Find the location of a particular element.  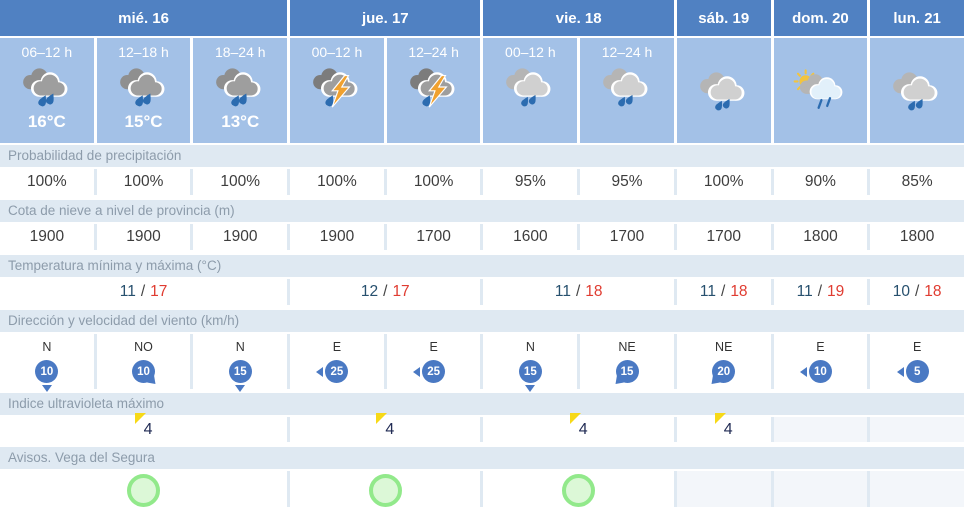

uv-marker-icon is located at coordinates (382, 418).